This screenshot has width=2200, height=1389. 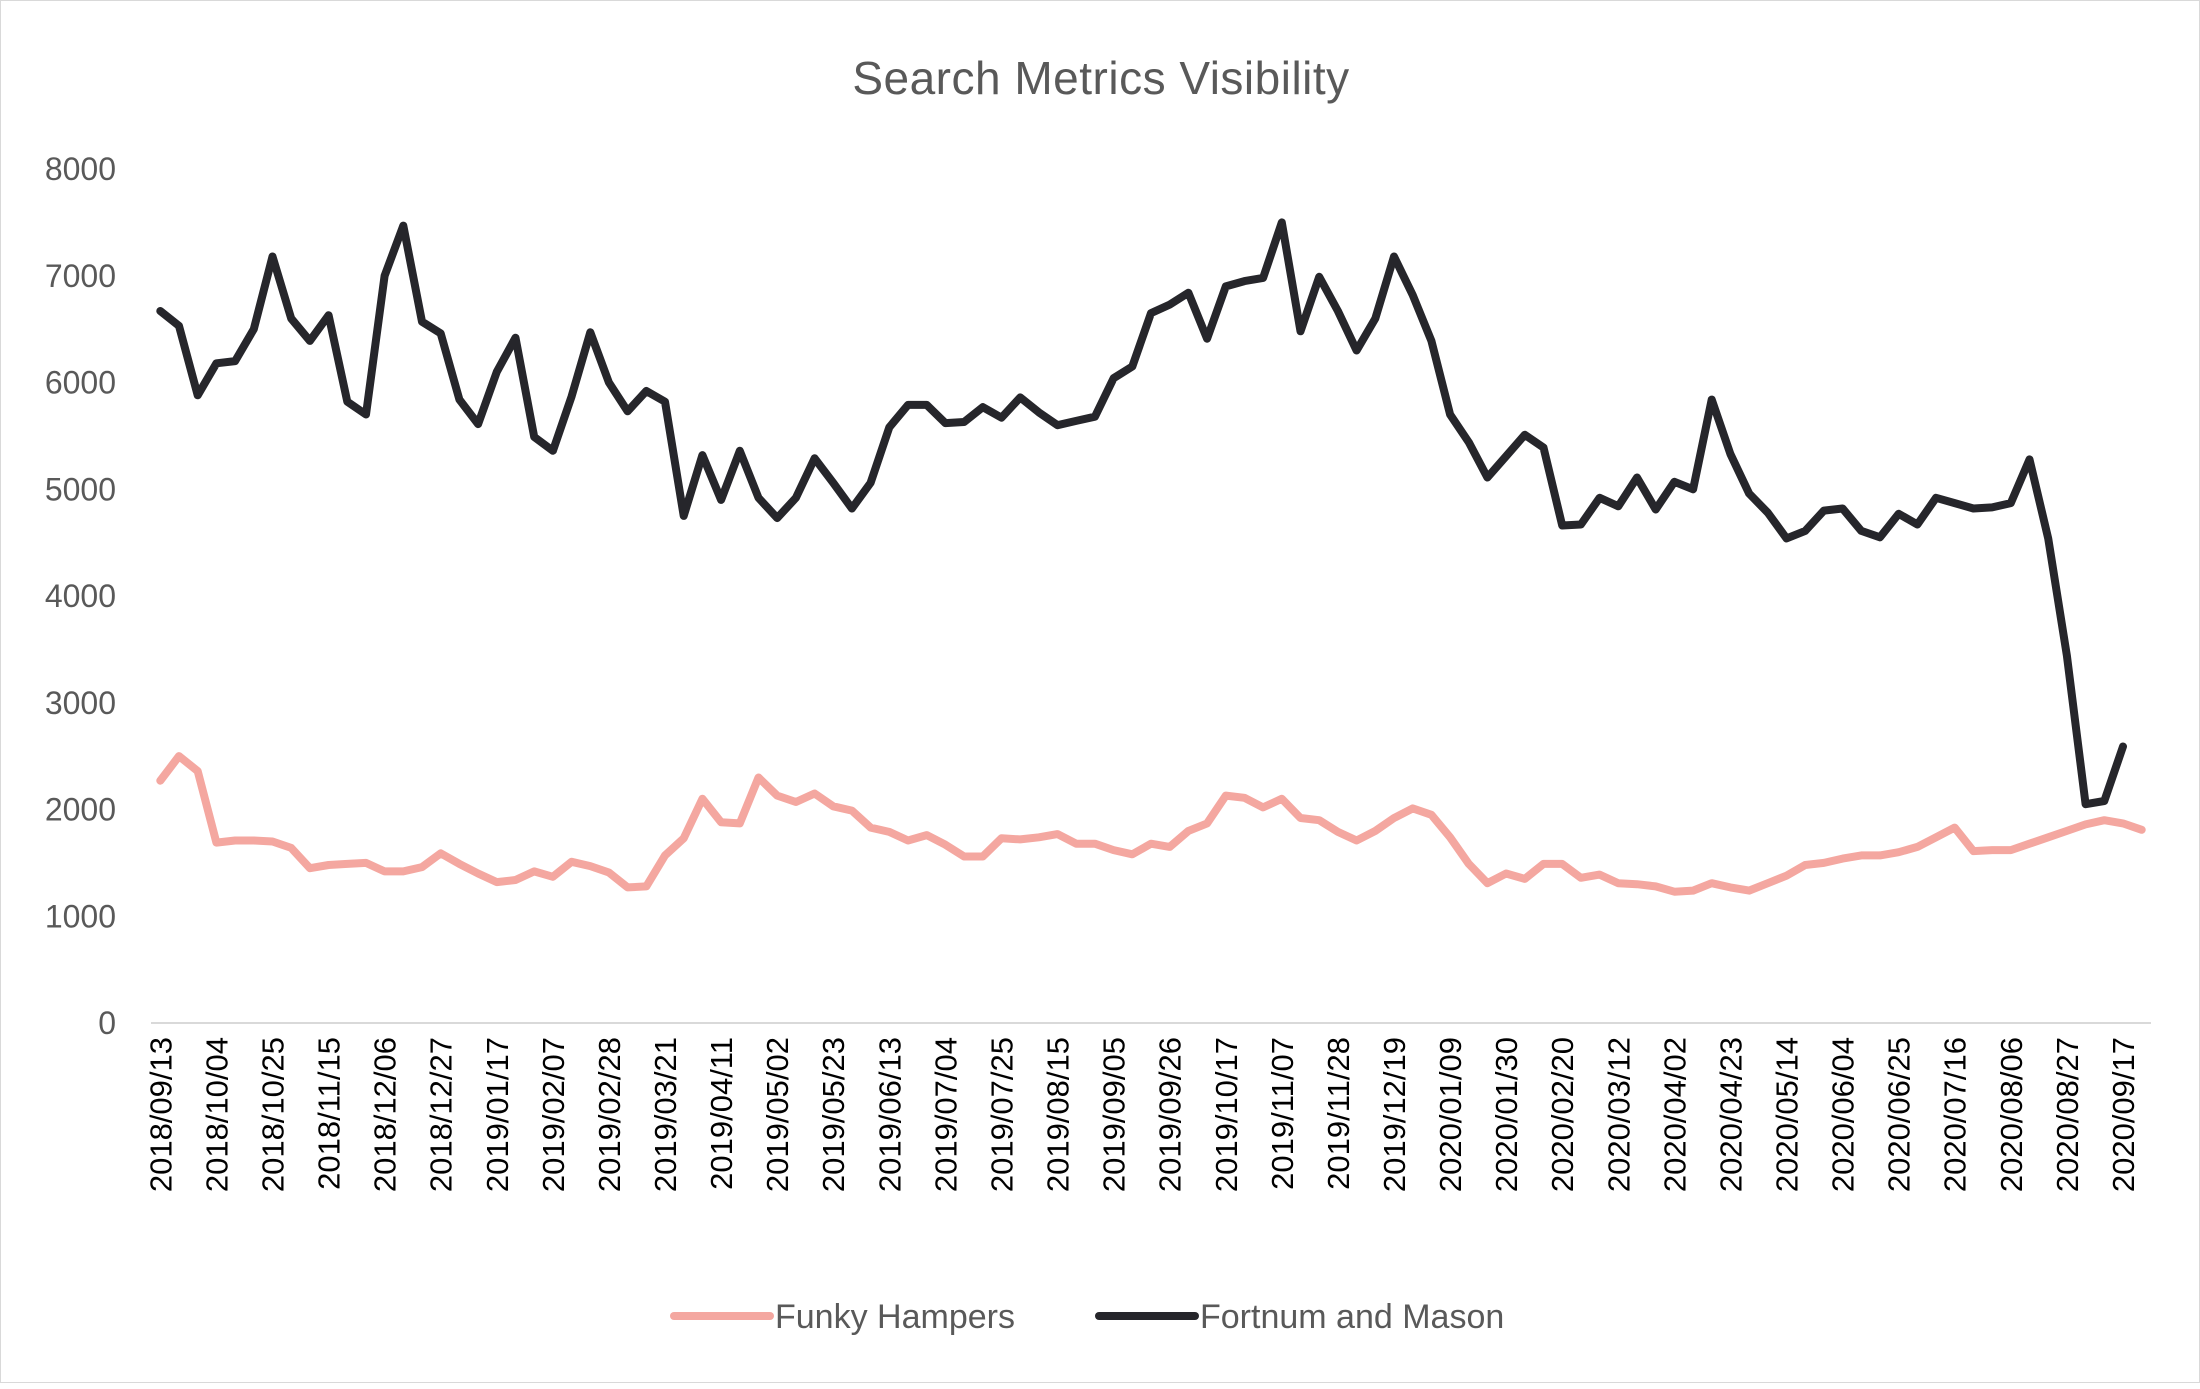 I want to click on y-tick-label: 8000, so click(x=80, y=169).